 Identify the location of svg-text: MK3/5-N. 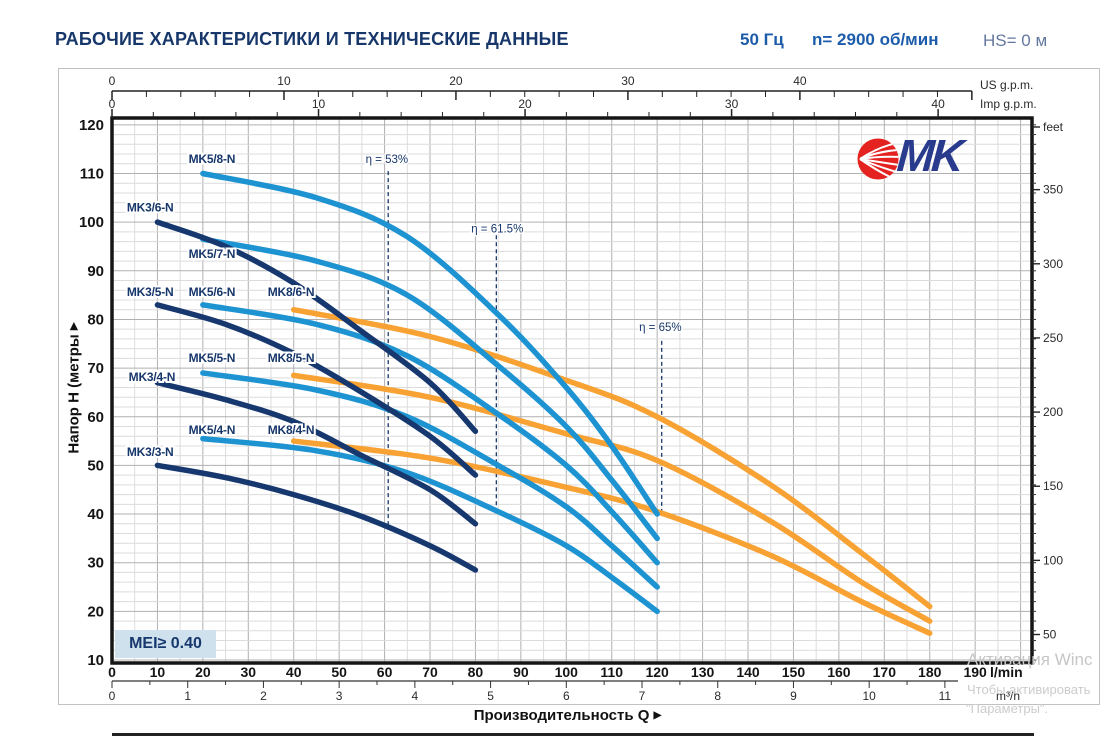
(150, 292).